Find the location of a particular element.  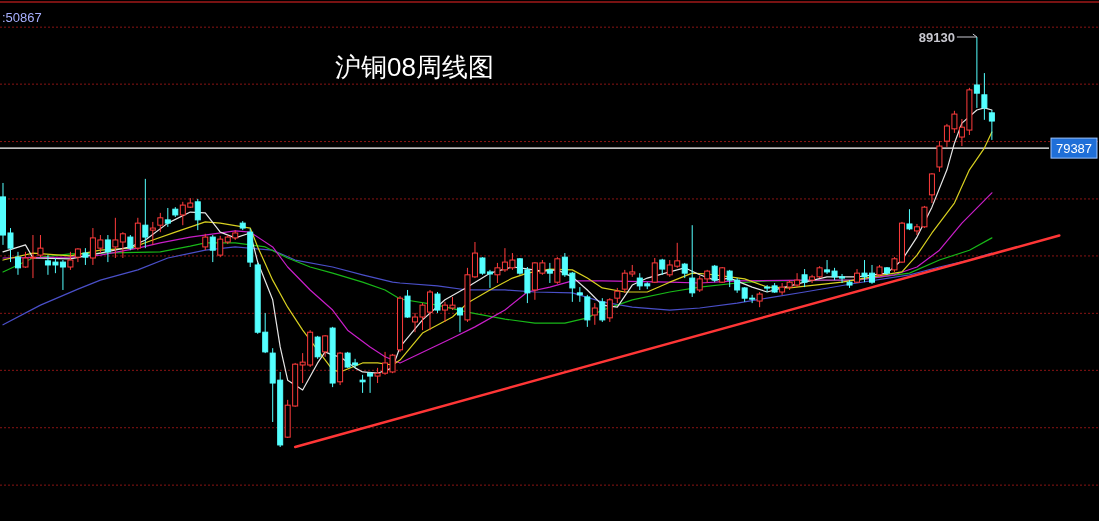

text: 沪铜08周线图 is located at coordinates (414, 67).